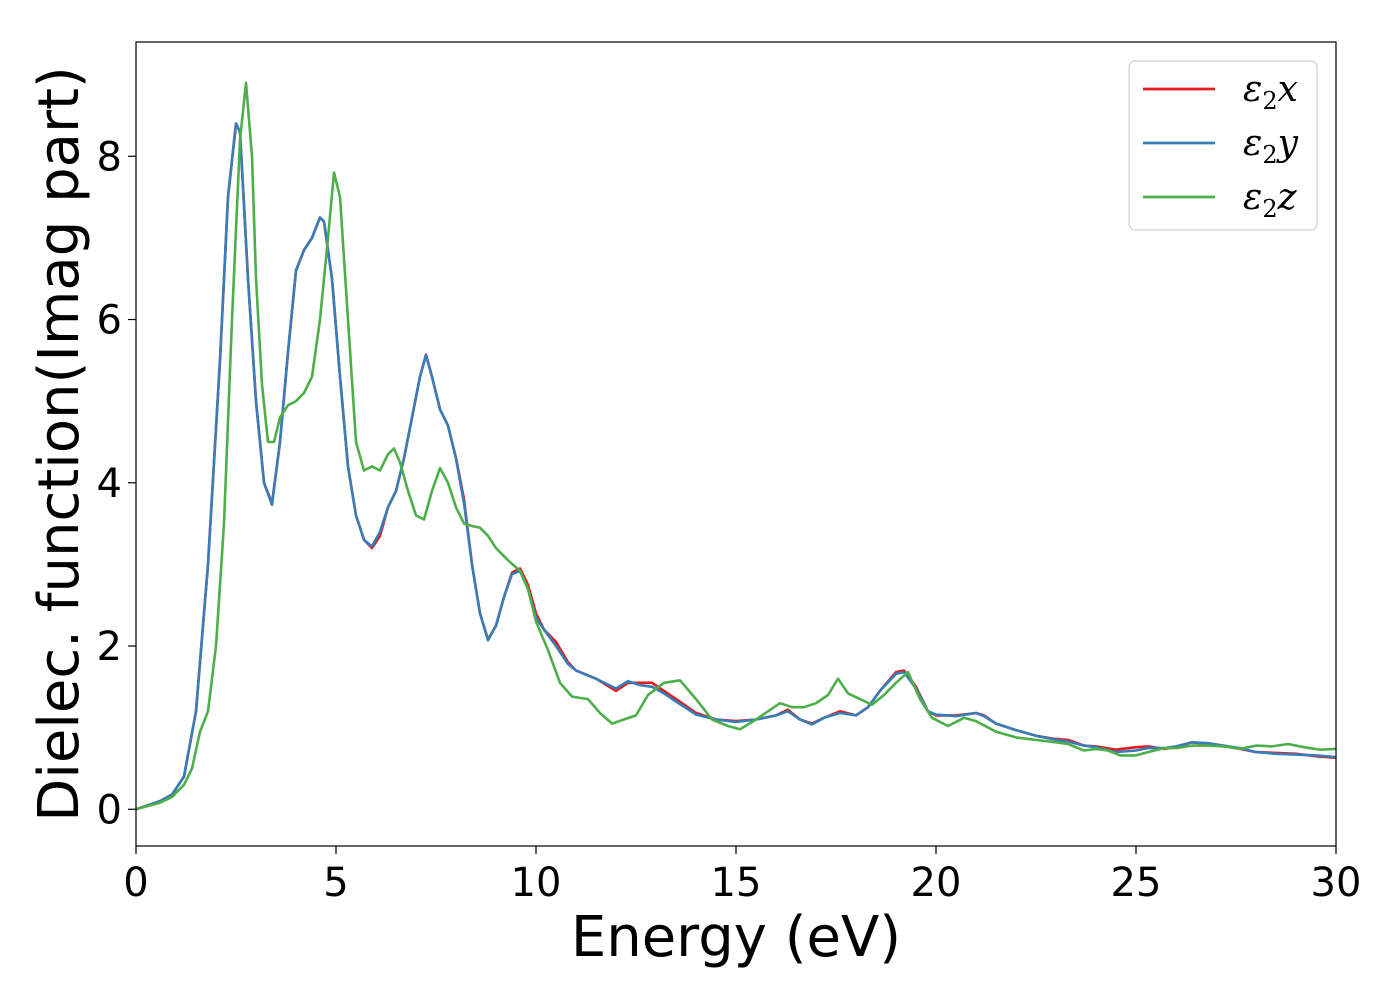  I want to click on legend: ε2x ε2y ε2z, so click(1223, 145).